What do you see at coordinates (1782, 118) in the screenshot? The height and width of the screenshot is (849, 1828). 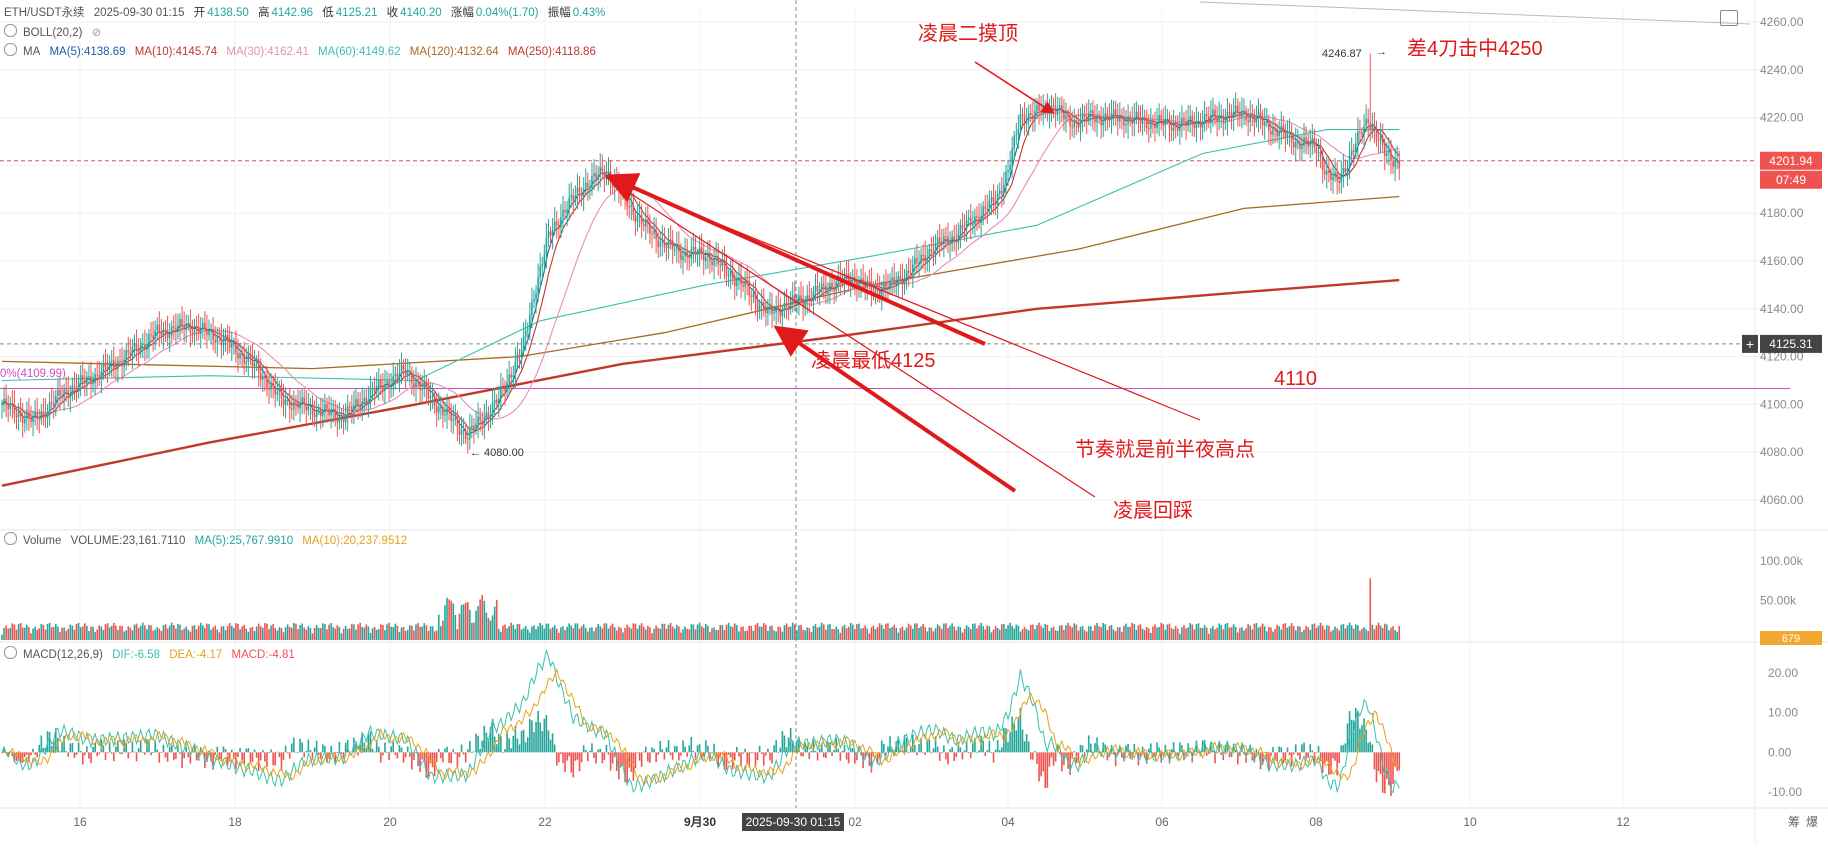 I see `price-tick-label: 4220.00` at bounding box center [1782, 118].